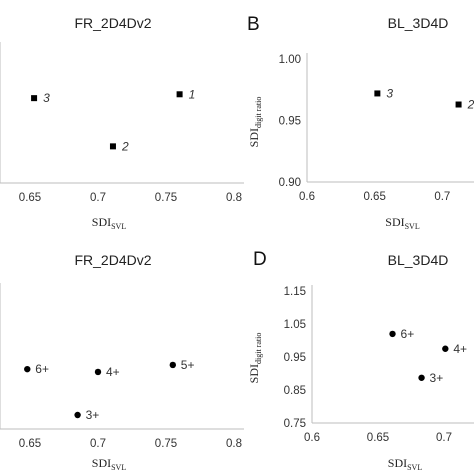  What do you see at coordinates (188, 365) in the screenshot?
I see `data-point-label: 5+` at bounding box center [188, 365].